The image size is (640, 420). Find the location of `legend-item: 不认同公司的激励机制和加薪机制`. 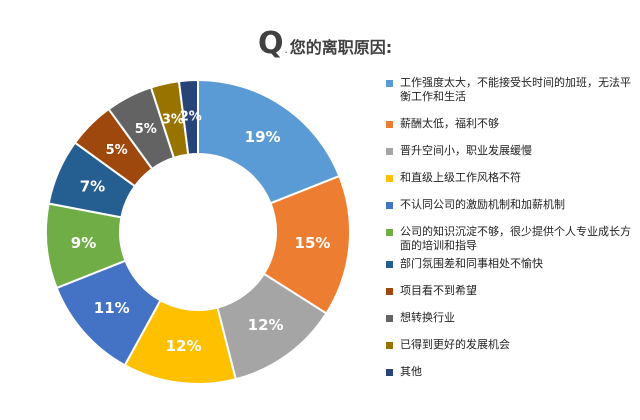

legend-item: 不认同公司的激励机制和加薪机制 is located at coordinates (511, 205).